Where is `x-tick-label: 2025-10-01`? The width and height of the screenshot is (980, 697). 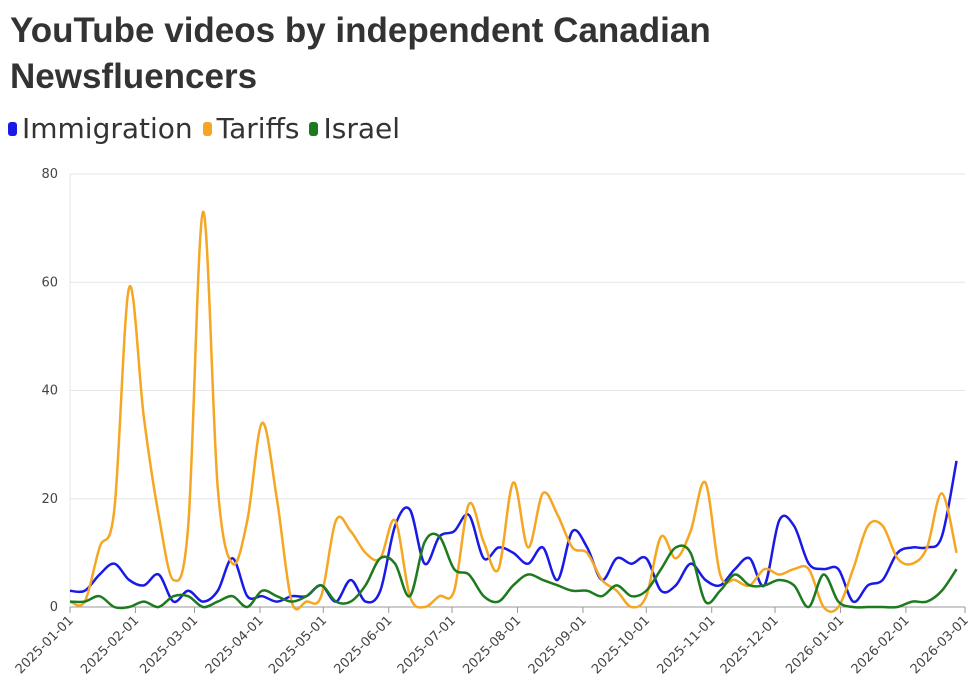 x-tick-label: 2025-10-01 is located at coordinates (621, 645).